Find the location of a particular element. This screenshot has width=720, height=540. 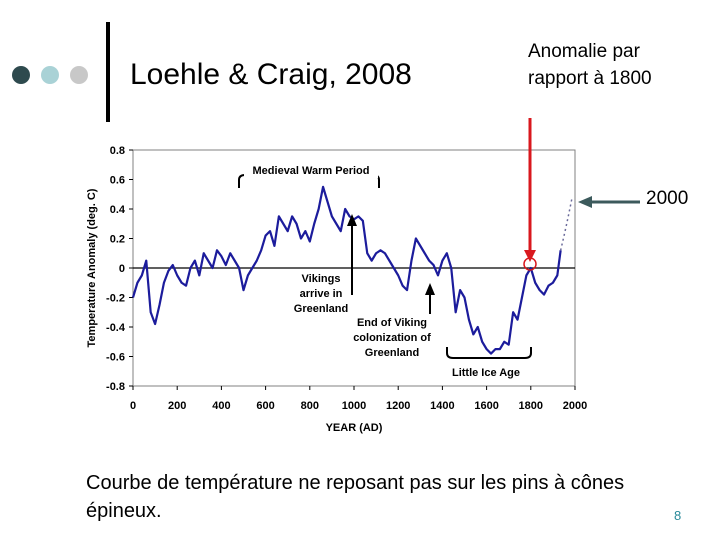

y-axis-ticks: 0.8 0.6 0.4 0.2 0 -0.2 -0.4 -0.6 -0.8 is located at coordinates (119, 269).